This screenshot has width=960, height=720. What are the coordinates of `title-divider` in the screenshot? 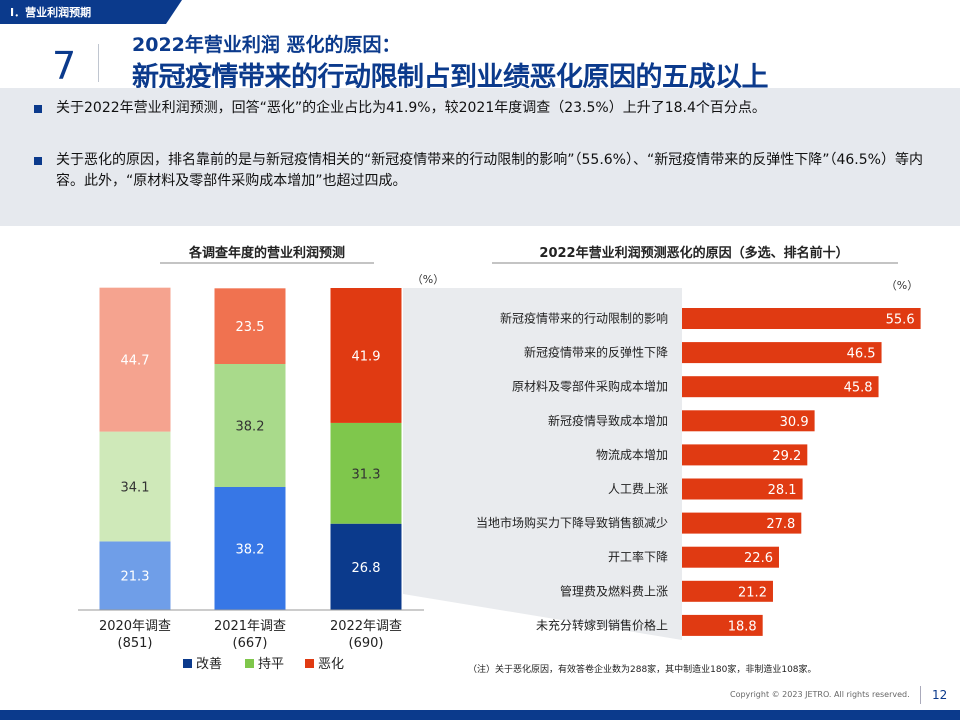 It's located at (98, 63).